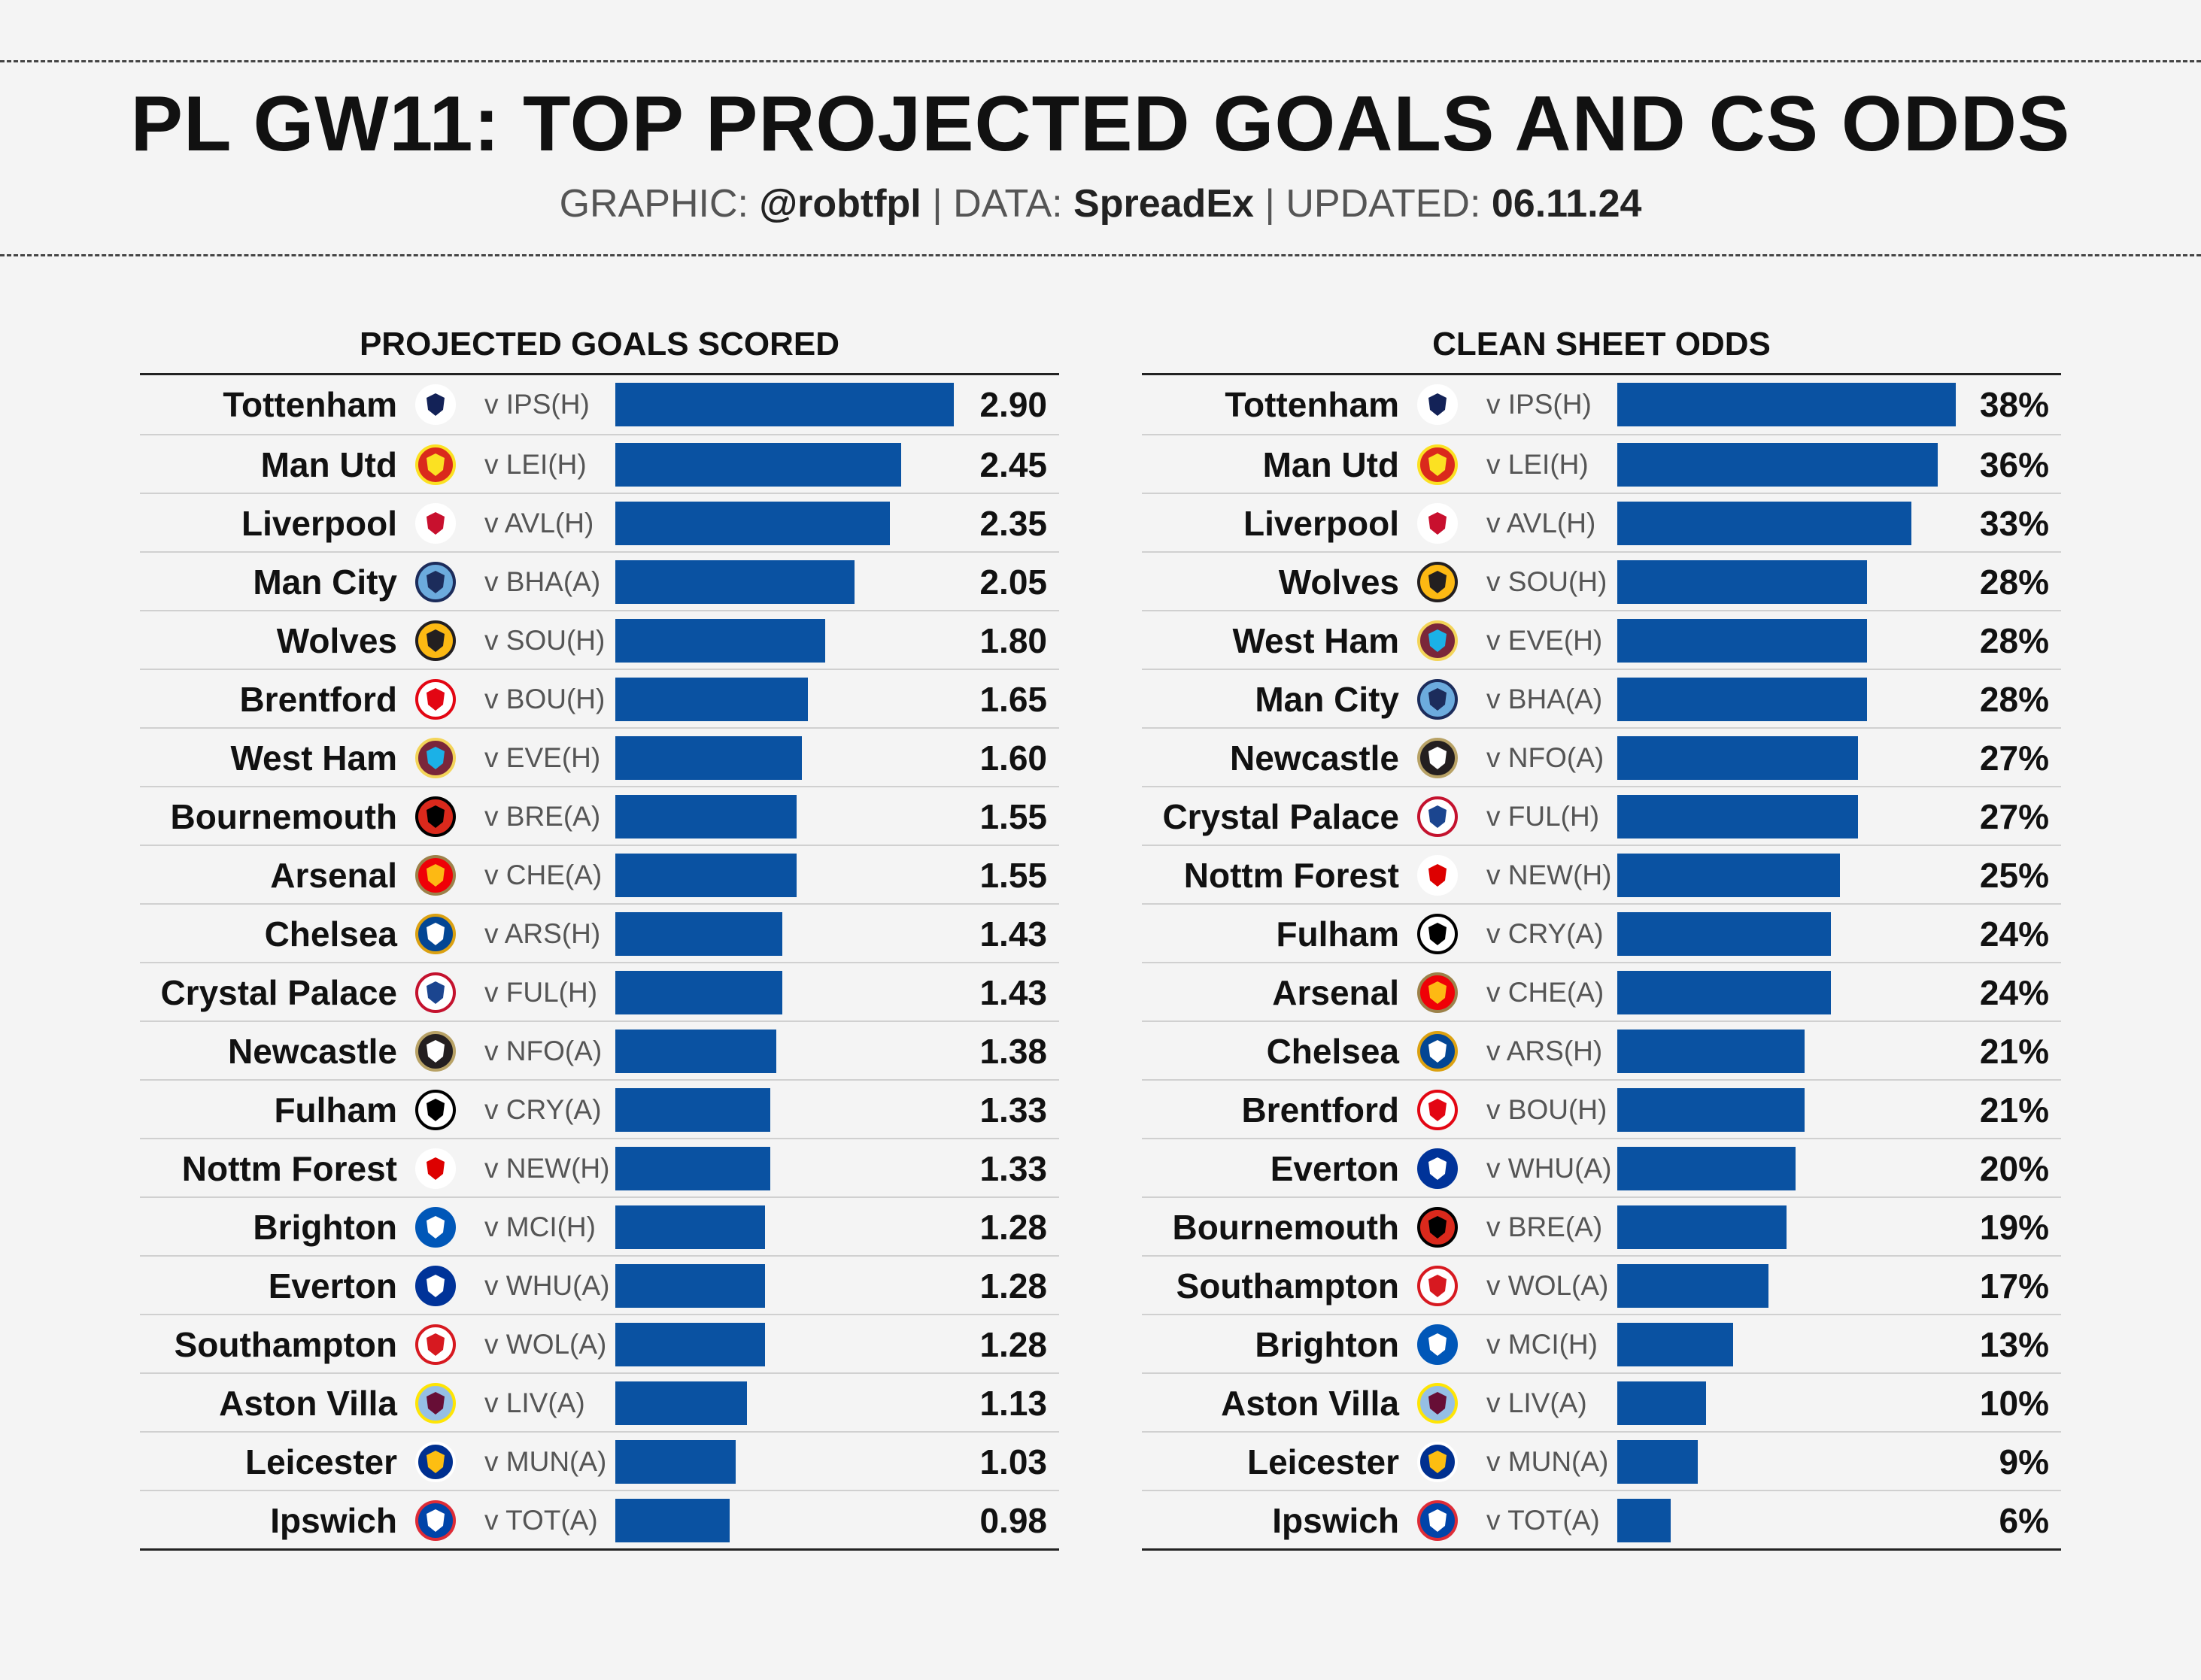 The height and width of the screenshot is (1680, 2201). I want to click on fixture-label: v WHU(A), so click(1549, 1168).